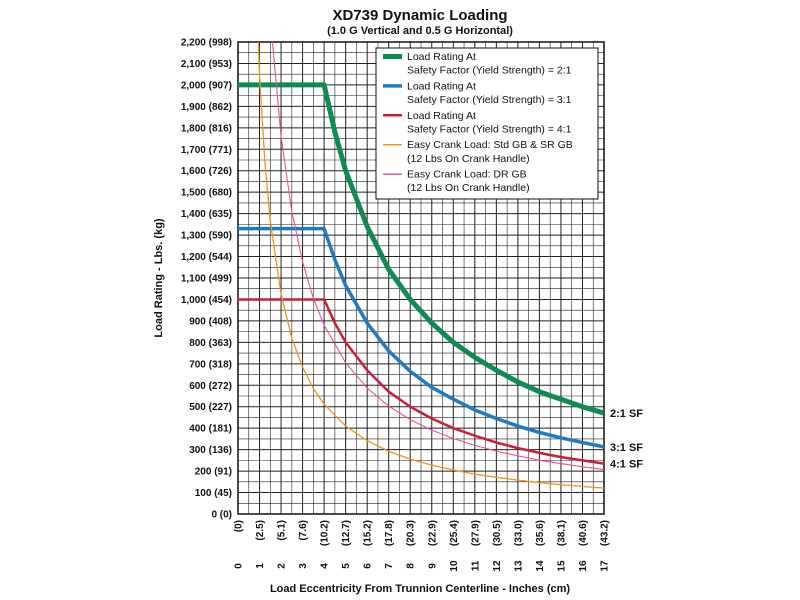  I want to click on legend-entry-4: Easy Crank Load: Std GB & SR GB, so click(490, 145).